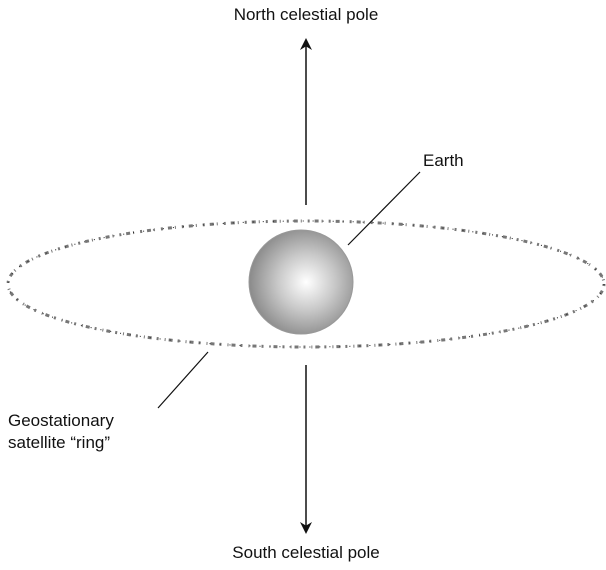 The width and height of the screenshot is (606, 570). What do you see at coordinates (61, 420) in the screenshot?
I see `ring-label-1: Geostationary` at bounding box center [61, 420].